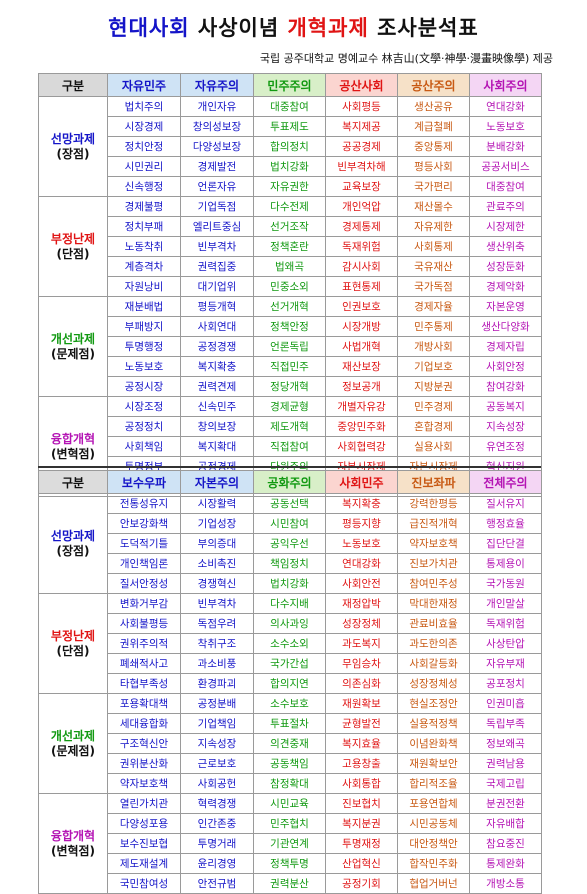  I want to click on table-cell: 지속성장, so click(217, 743).